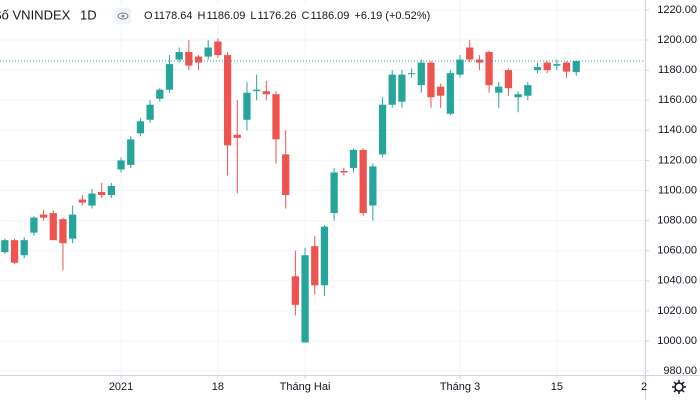 The width and height of the screenshot is (700, 400). I want to click on y-tick-label: 1020.00, so click(677, 311).